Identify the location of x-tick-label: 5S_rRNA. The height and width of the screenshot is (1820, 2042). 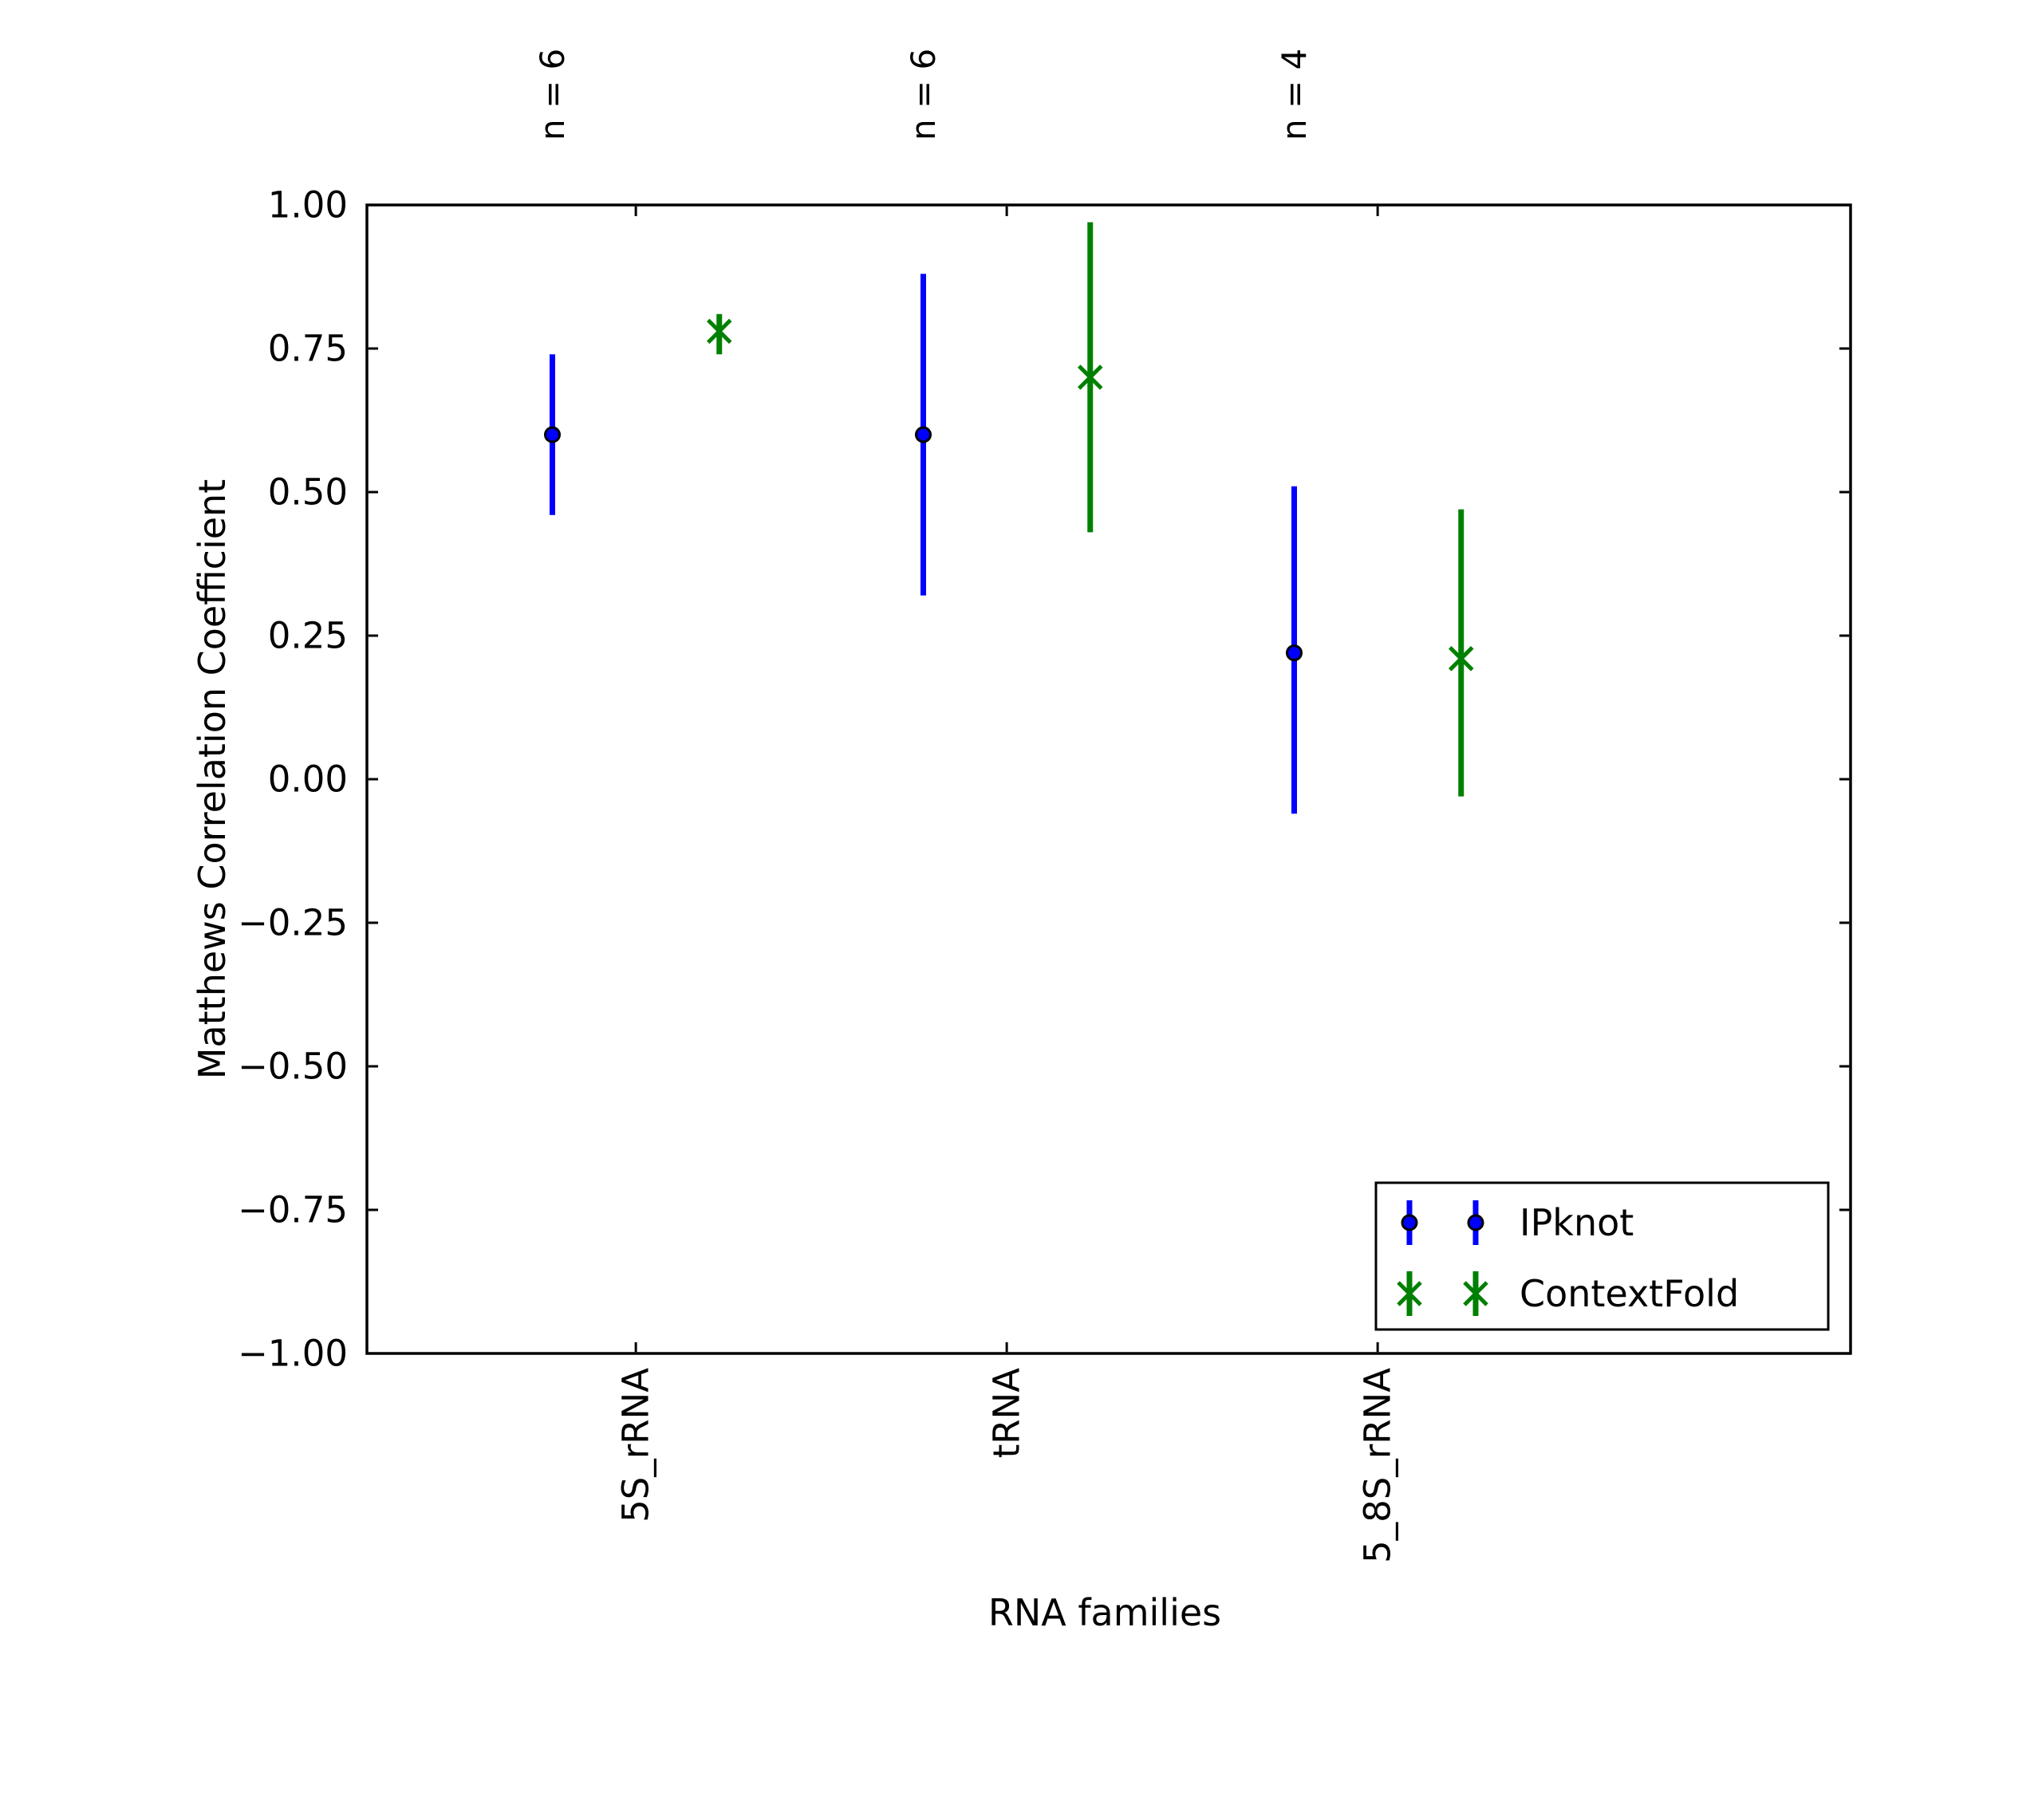
(636, 1445).